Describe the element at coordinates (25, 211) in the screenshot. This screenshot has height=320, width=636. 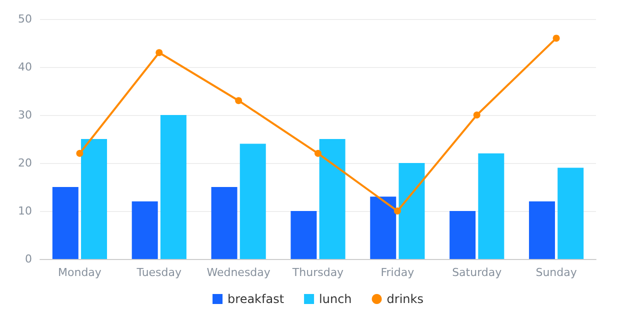
I see `y-tick-label: 10` at that location.